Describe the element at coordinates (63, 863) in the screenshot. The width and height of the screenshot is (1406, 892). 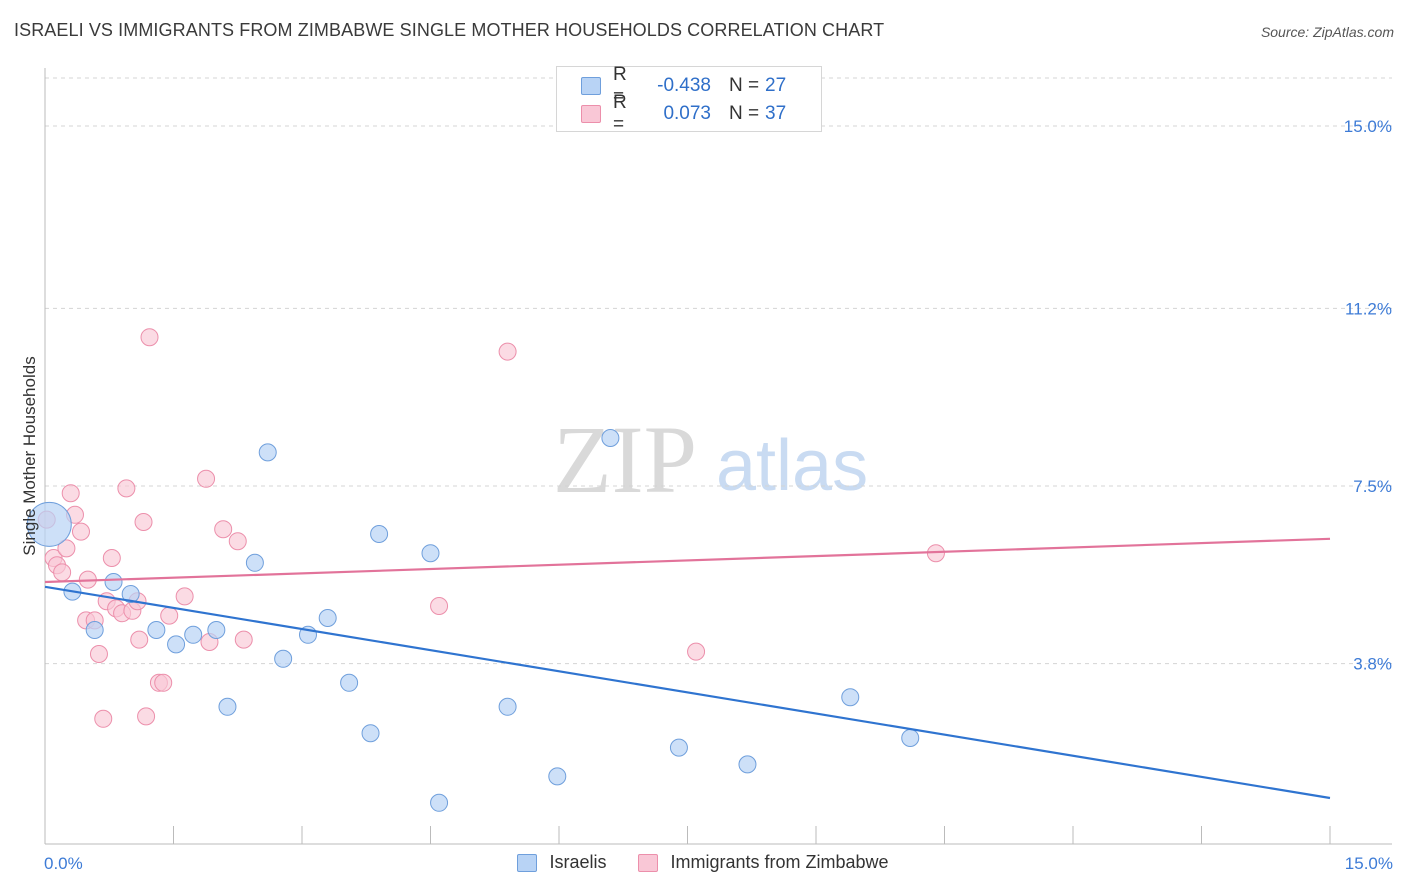
I see `x-tick-label: 0.0%` at that location.